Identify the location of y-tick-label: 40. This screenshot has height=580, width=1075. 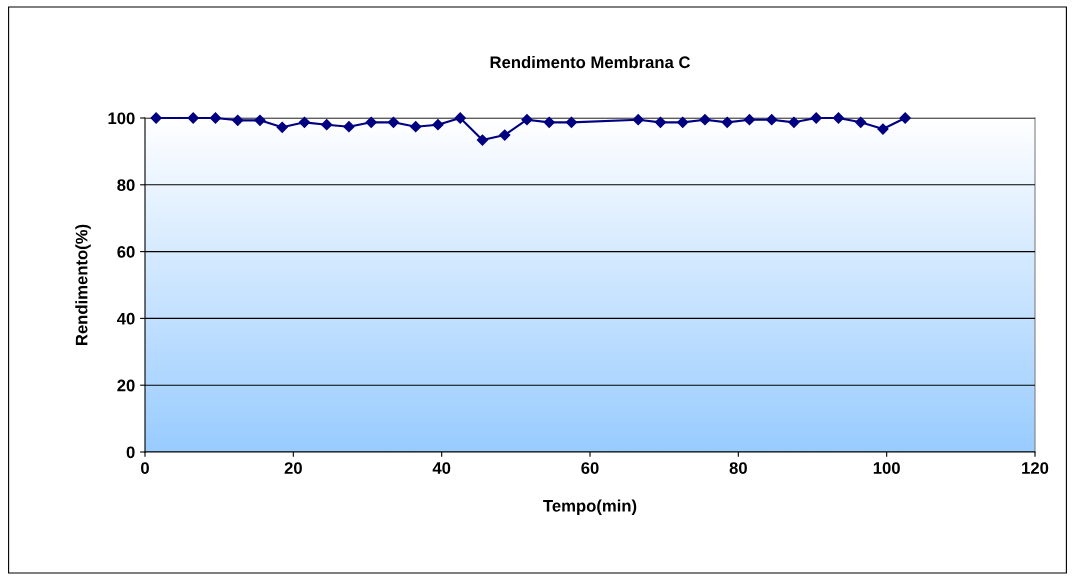
(125, 318).